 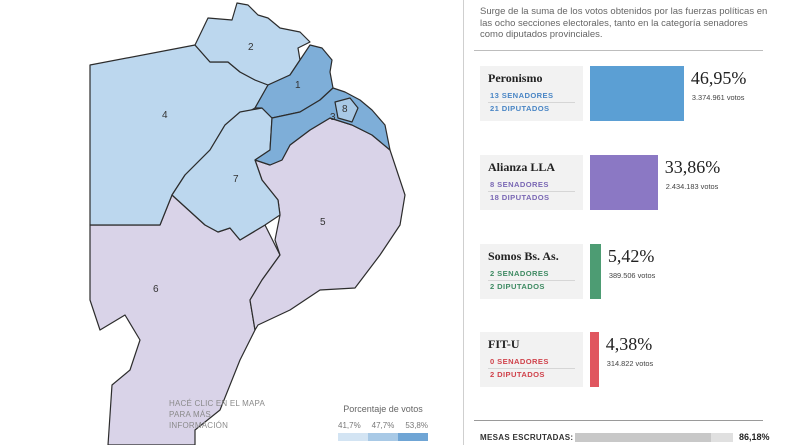 I want to click on party-name: Somos Bs. As., so click(x=523, y=256).